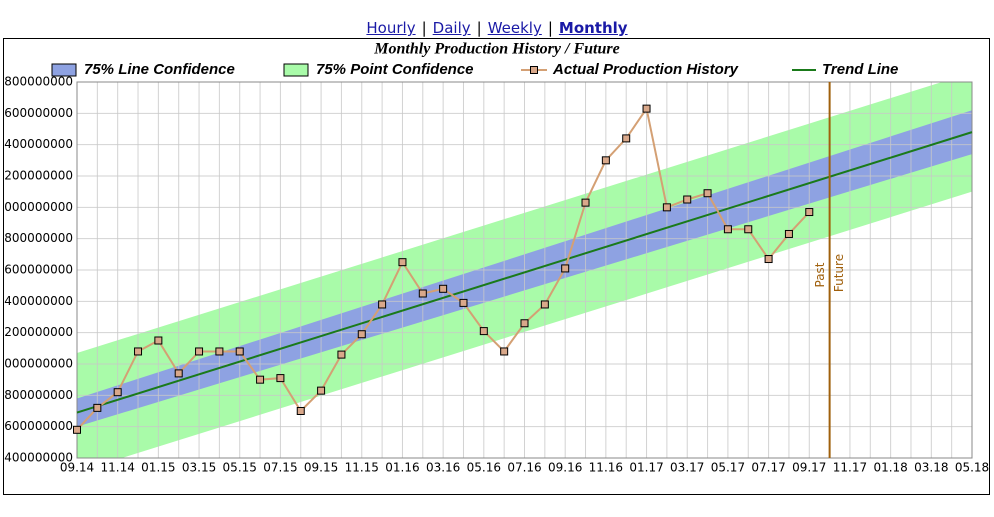  What do you see at coordinates (565, 468) in the screenshot?
I see `x-tick-label: 09.16` at bounding box center [565, 468].